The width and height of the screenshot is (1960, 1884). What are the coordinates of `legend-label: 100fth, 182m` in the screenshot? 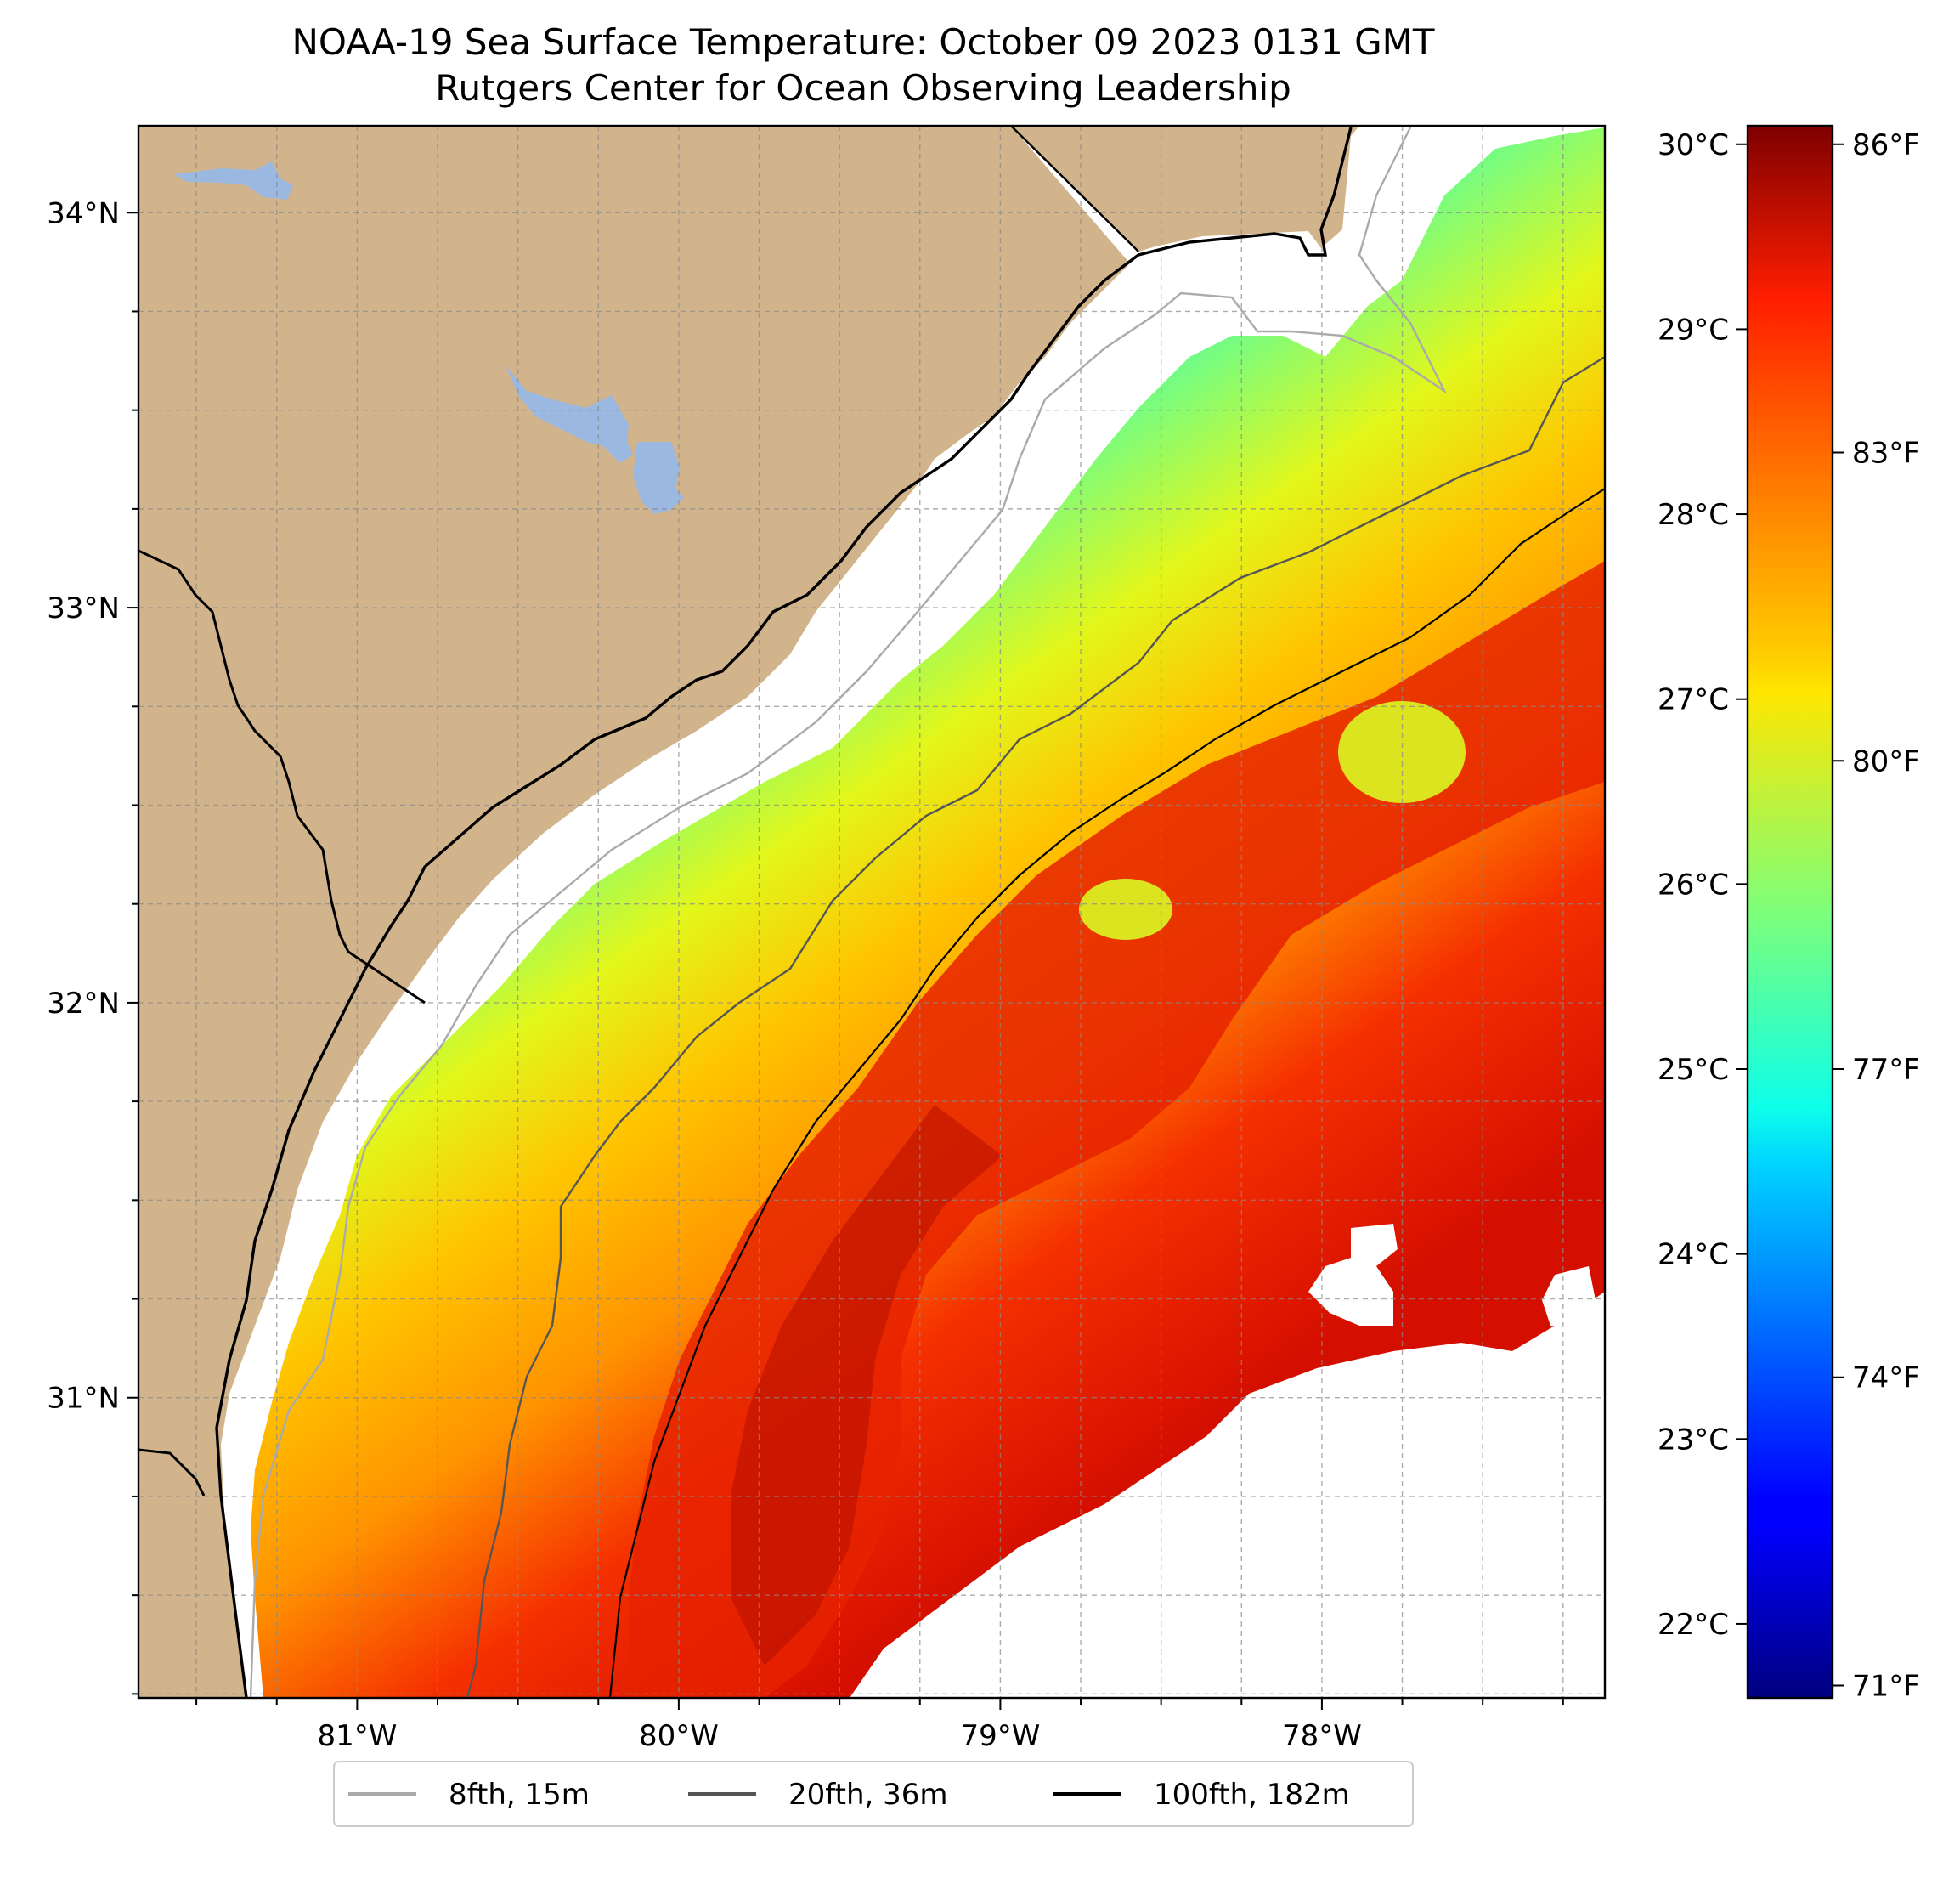 It's located at (1252, 1795).